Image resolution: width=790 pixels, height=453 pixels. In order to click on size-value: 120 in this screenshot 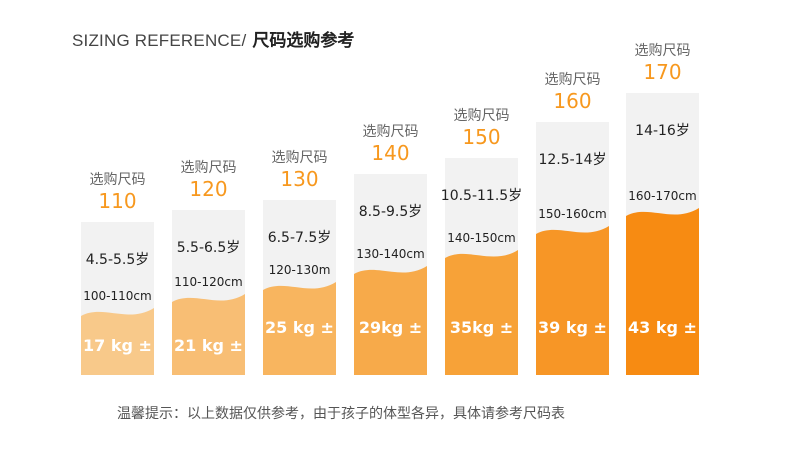, I will do `click(208, 189)`.